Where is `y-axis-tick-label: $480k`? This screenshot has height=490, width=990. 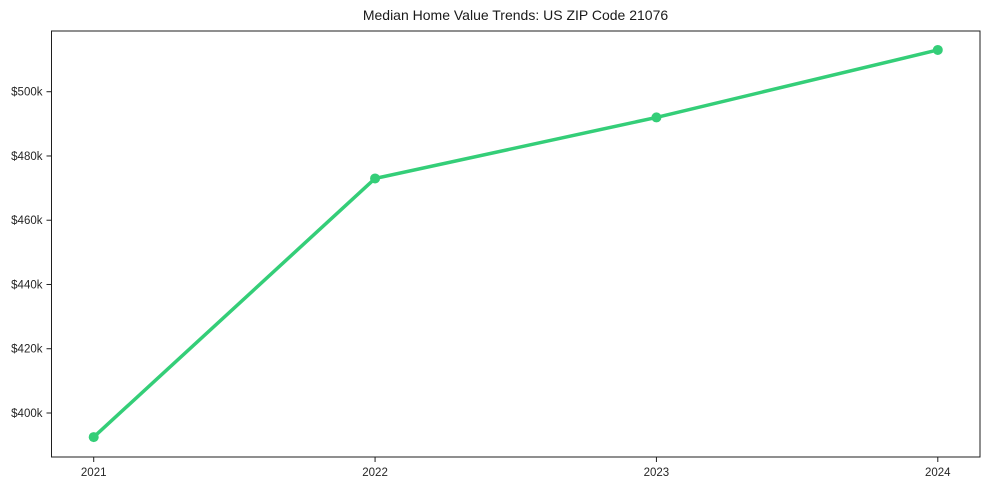 y-axis-tick-label: $480k is located at coordinates (27, 157).